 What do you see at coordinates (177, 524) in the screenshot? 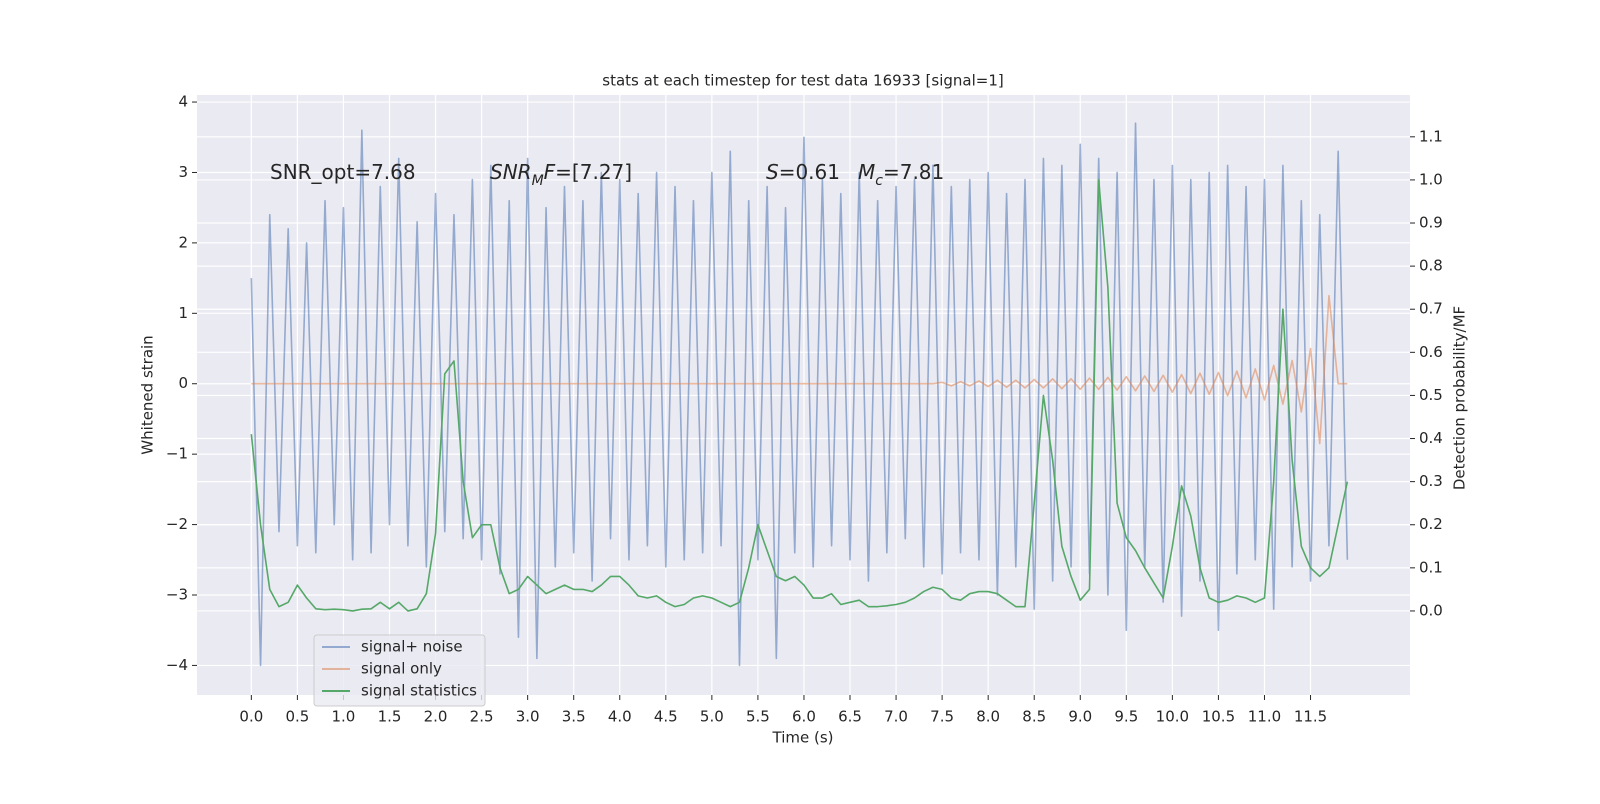
I see `y-tick-label: −2` at bounding box center [177, 524].